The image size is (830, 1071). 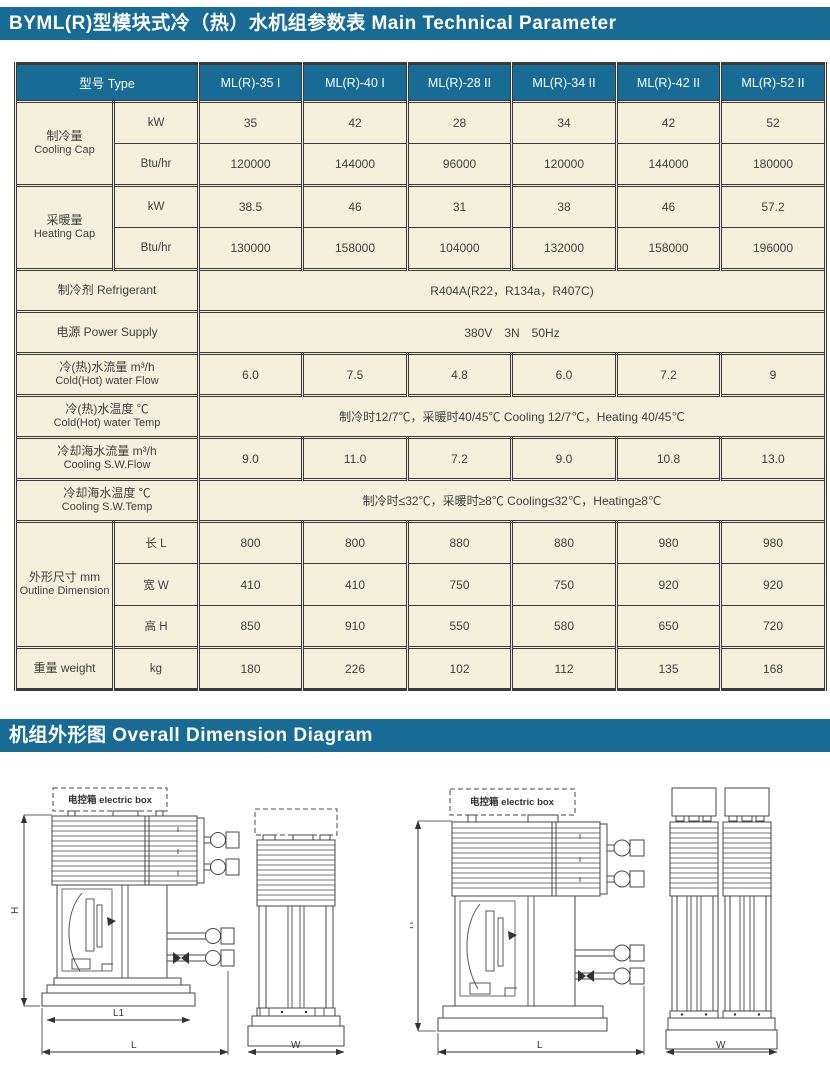 What do you see at coordinates (107, 500) in the screenshot?
I see `sw-temp-label-cell: 冷却海水温度 ℃ Cooling S.W.Temp` at bounding box center [107, 500].